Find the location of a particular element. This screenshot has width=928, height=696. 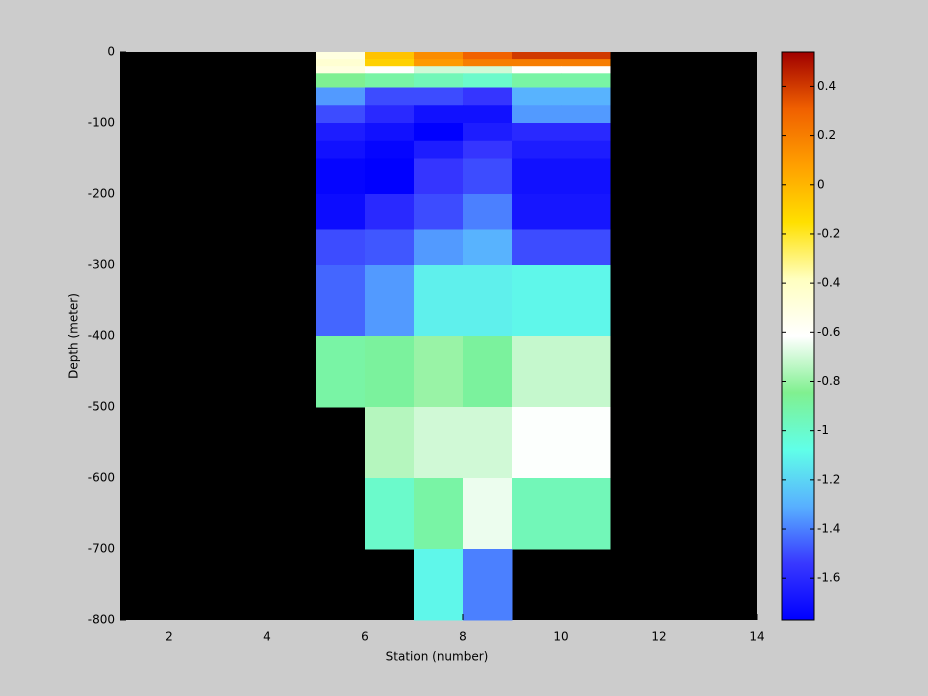

colorbar-tick-label: -0.2 is located at coordinates (828, 233).